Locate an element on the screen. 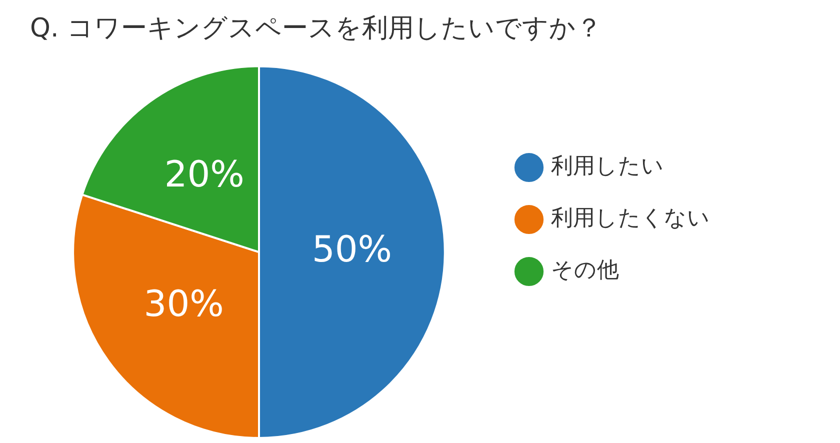 This screenshot has height=443, width=840. data-label: 30% is located at coordinates (184, 305).